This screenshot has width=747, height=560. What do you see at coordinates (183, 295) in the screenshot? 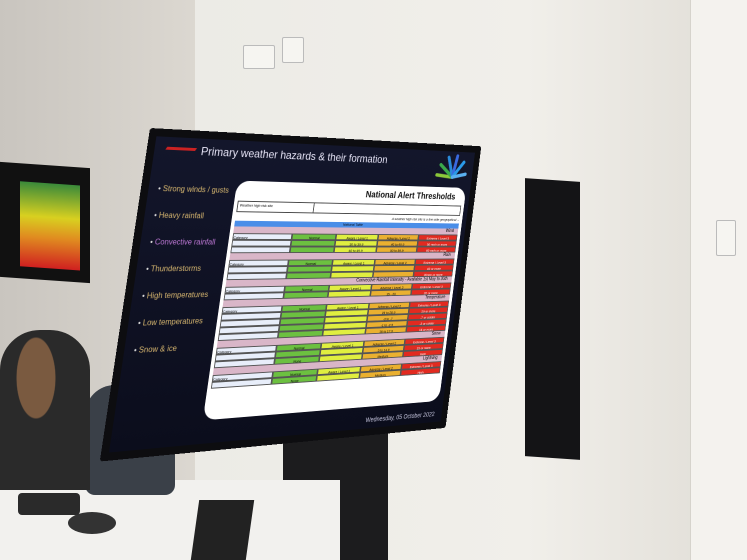
I see `bullet-item: High temperatures` at bounding box center [183, 295].